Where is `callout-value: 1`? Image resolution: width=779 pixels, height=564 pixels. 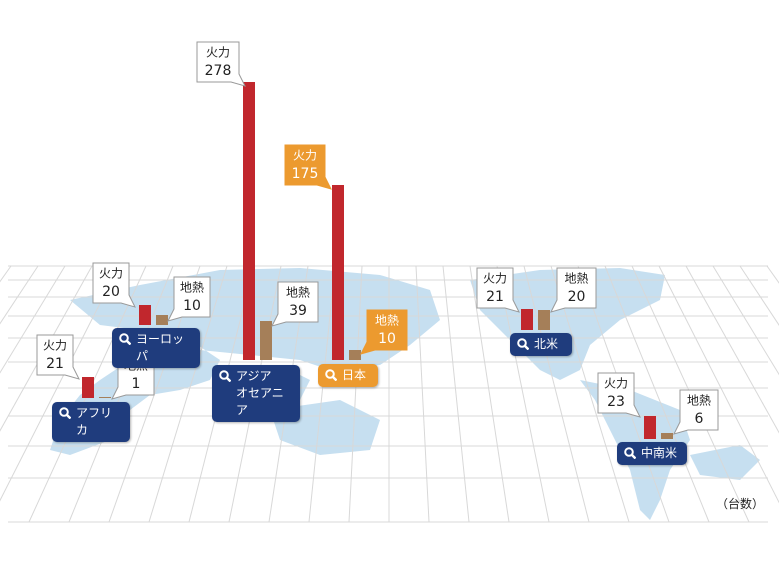 callout-value: 1 is located at coordinates (136, 384).